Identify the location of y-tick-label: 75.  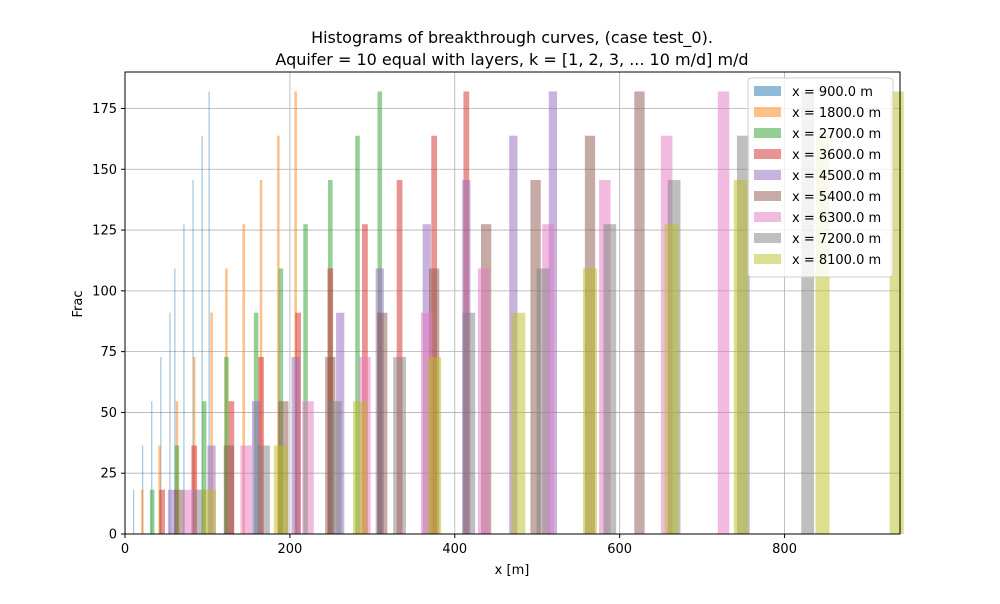
(108, 352).